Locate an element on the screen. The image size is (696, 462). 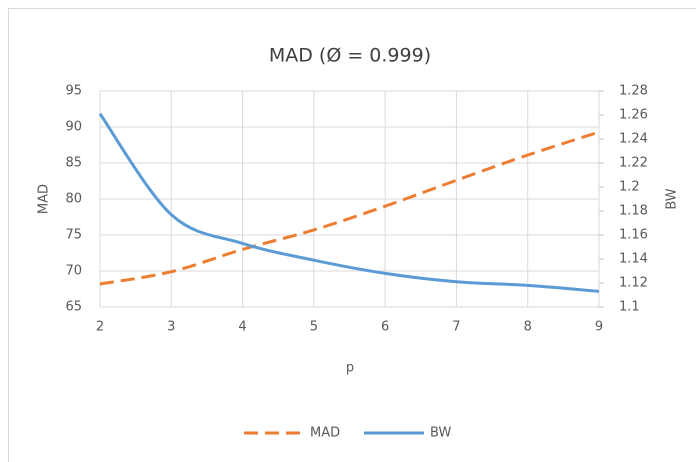
y2-tick-label: 1.16 is located at coordinates (633, 235).